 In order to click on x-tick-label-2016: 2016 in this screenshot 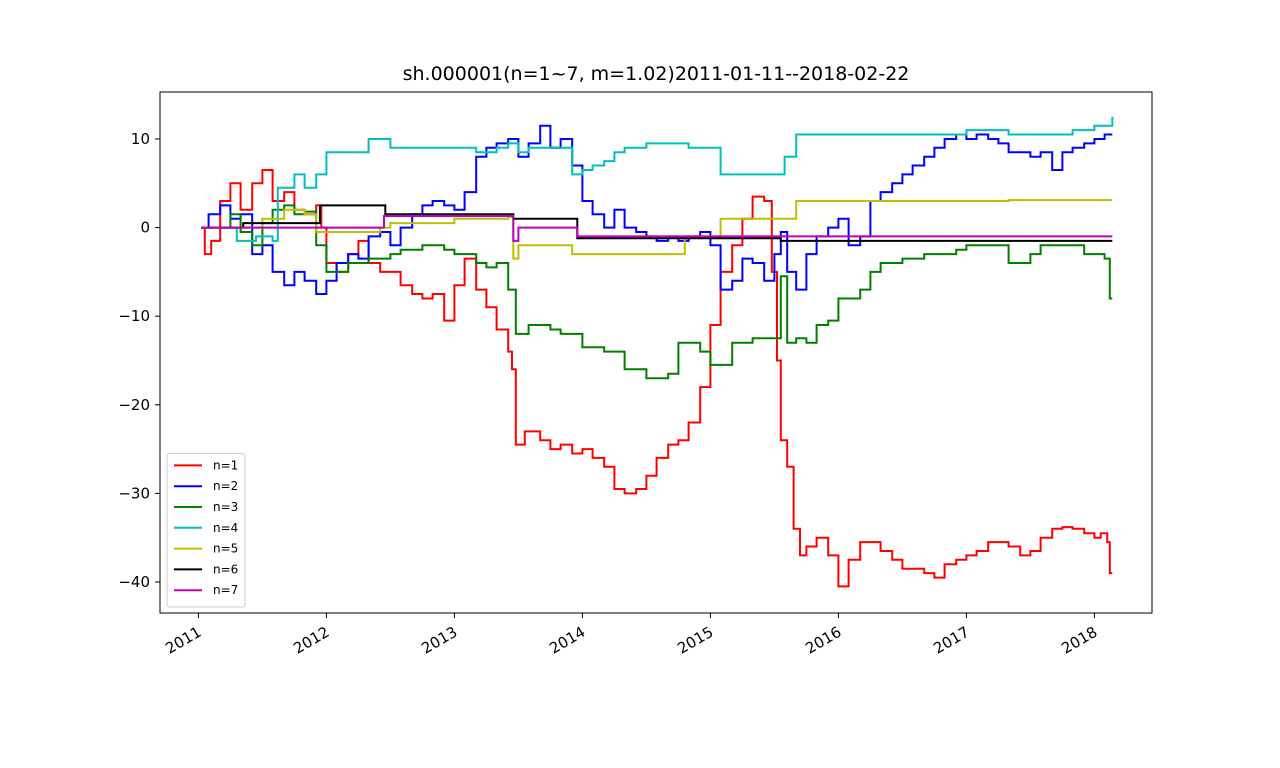, I will do `click(823, 640)`.